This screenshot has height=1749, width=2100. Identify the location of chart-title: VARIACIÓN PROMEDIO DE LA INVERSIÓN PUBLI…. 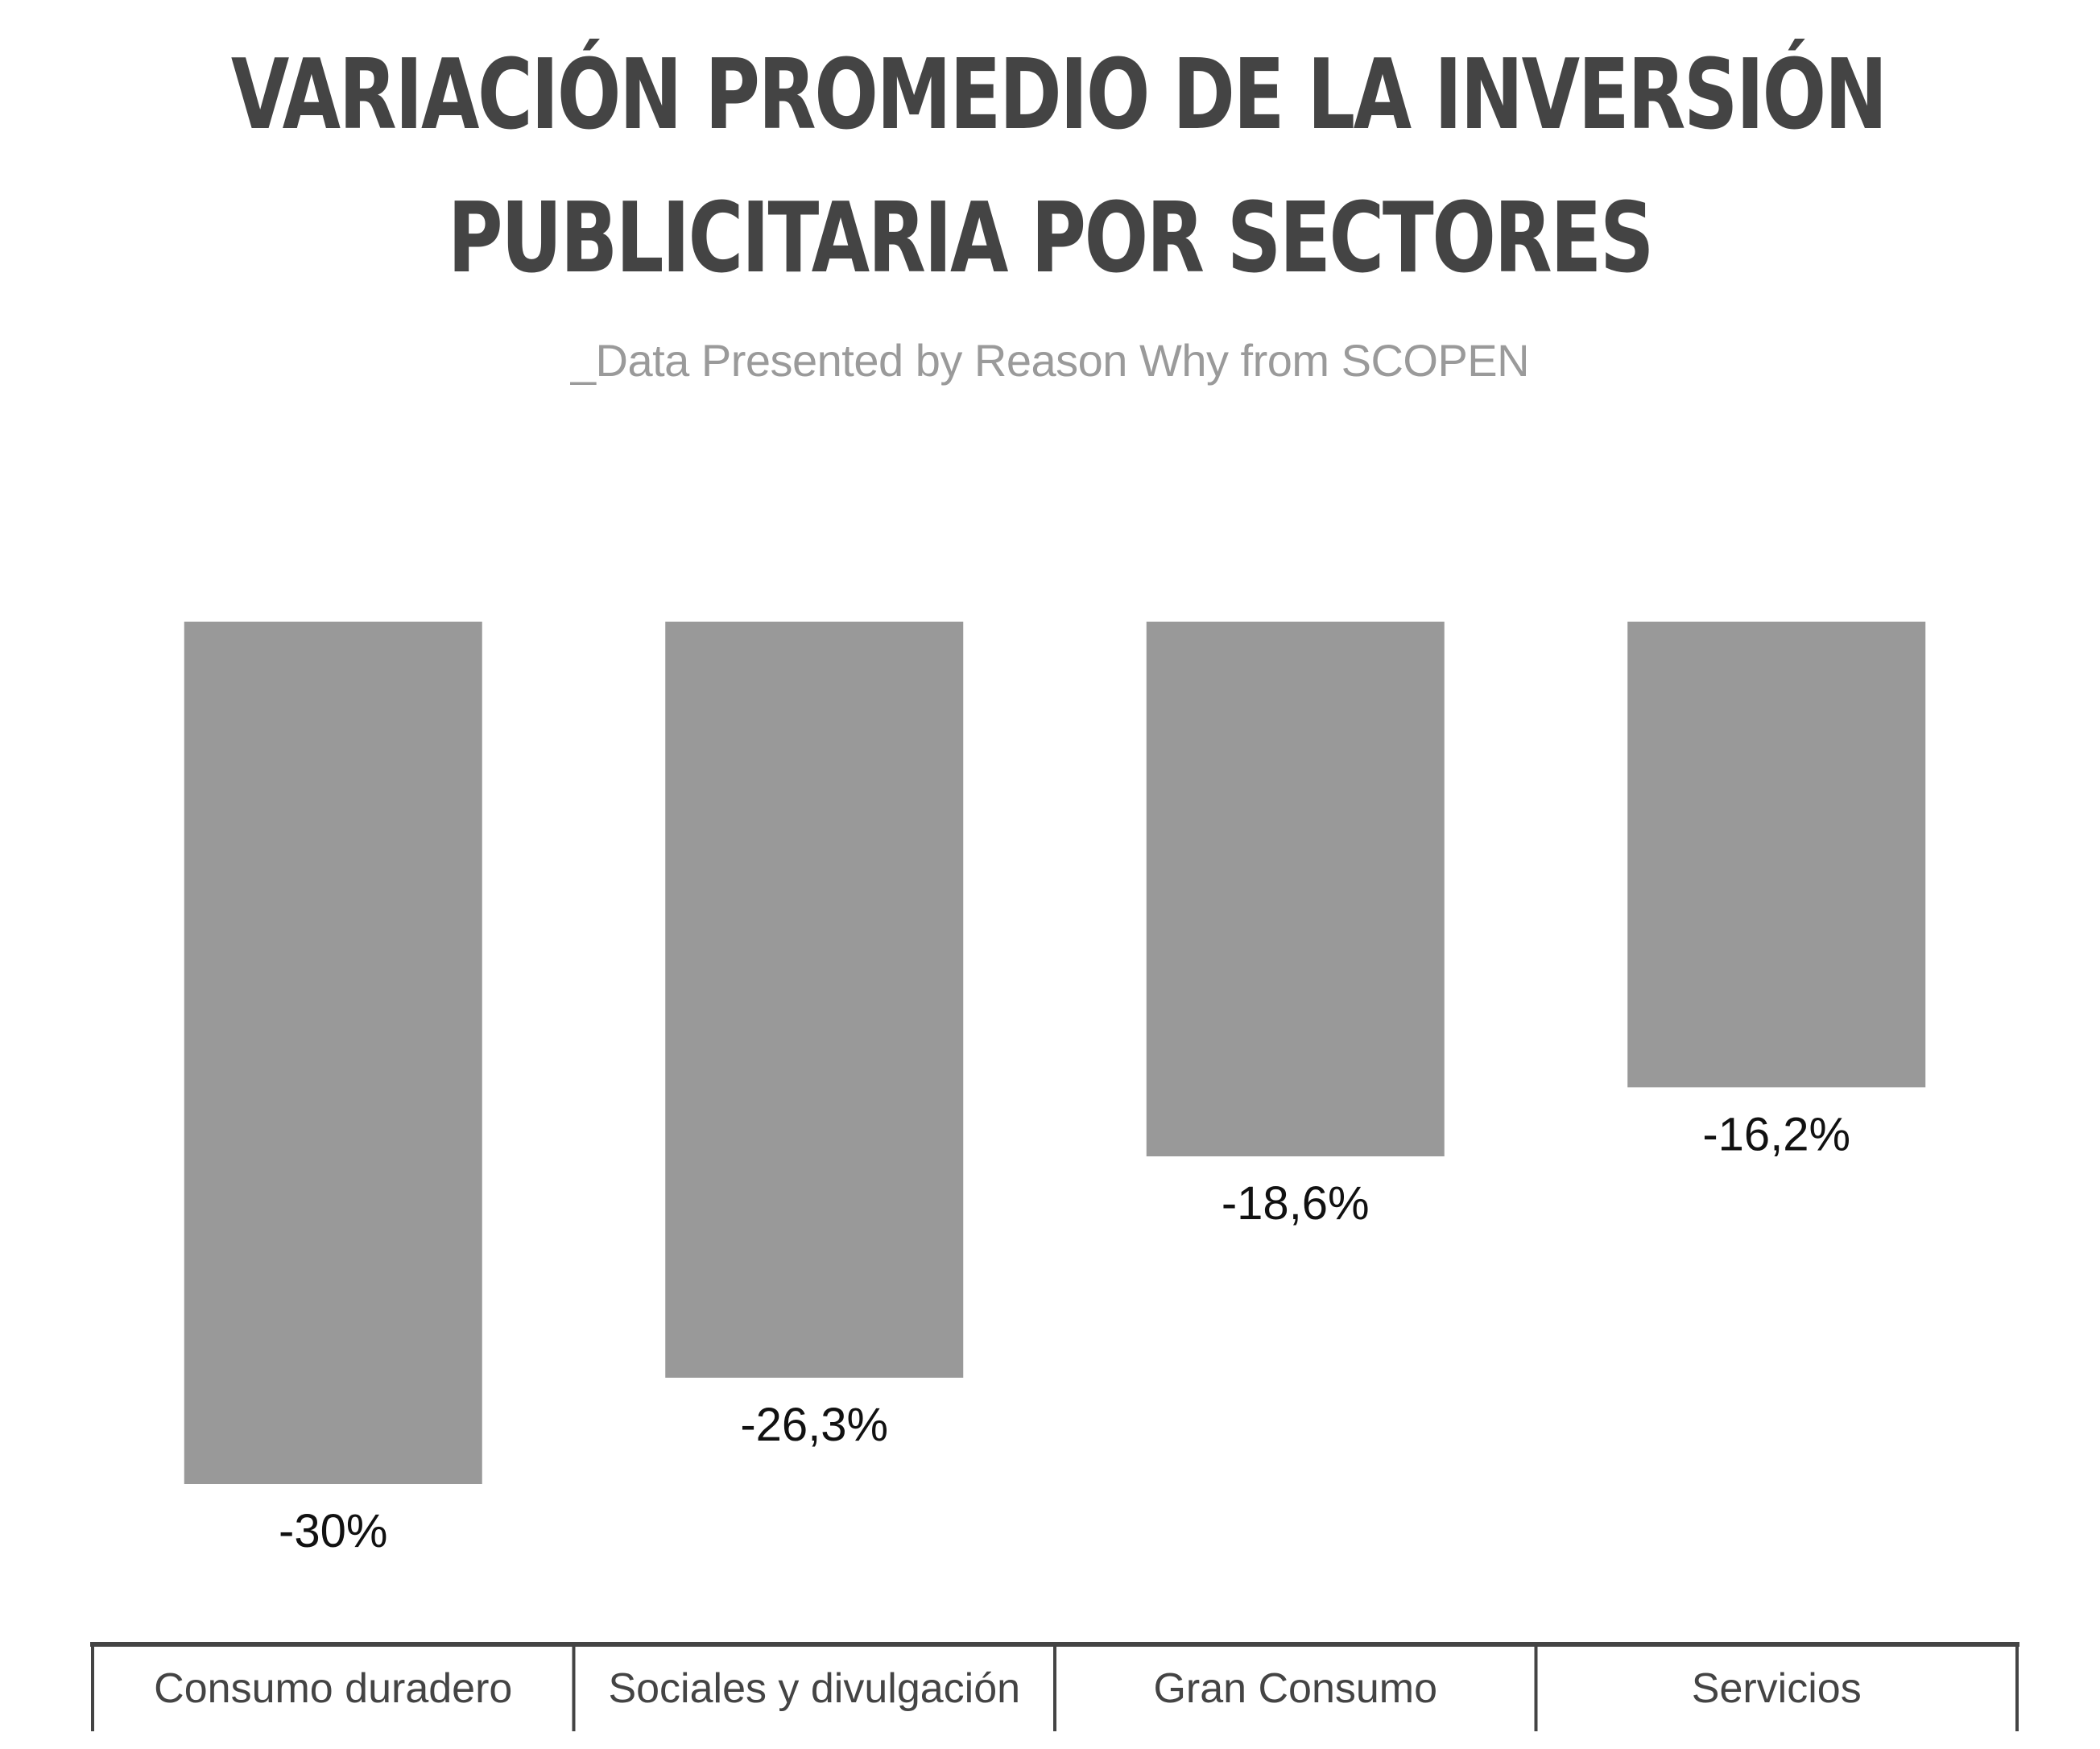
(1058, 168).